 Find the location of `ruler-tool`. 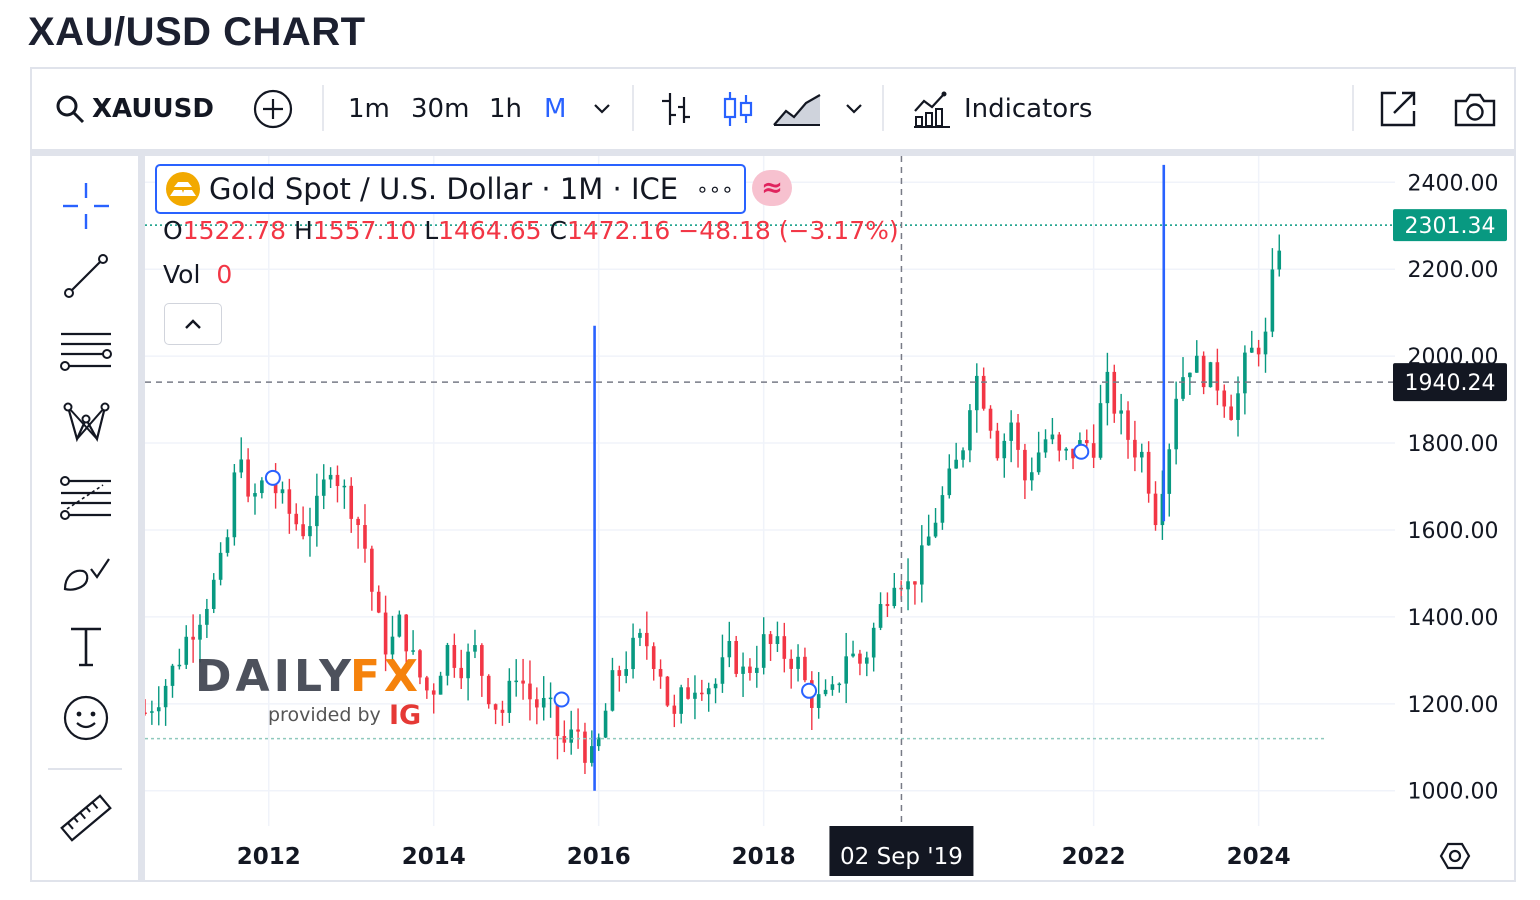

ruler-tool is located at coordinates (86, 818).